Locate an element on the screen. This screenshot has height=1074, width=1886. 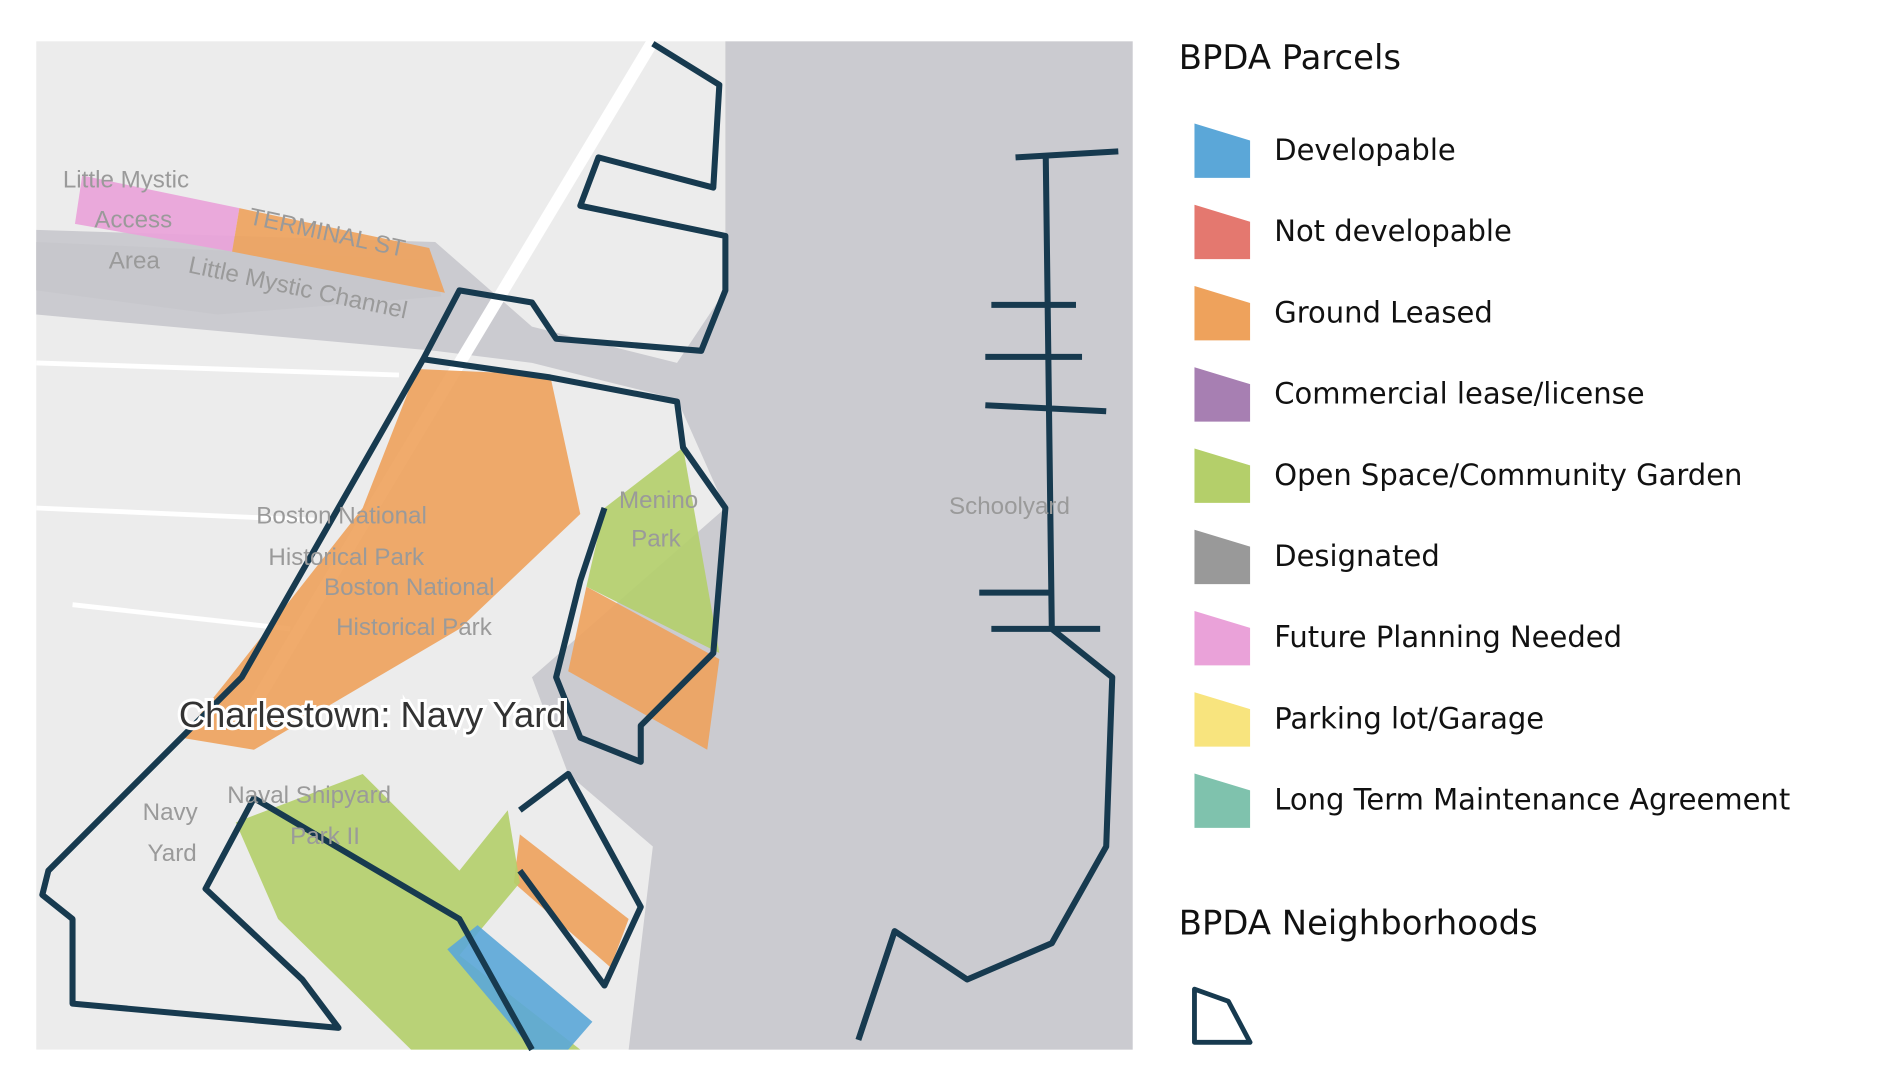
map-label: Navy is located at coordinates (171, 812).